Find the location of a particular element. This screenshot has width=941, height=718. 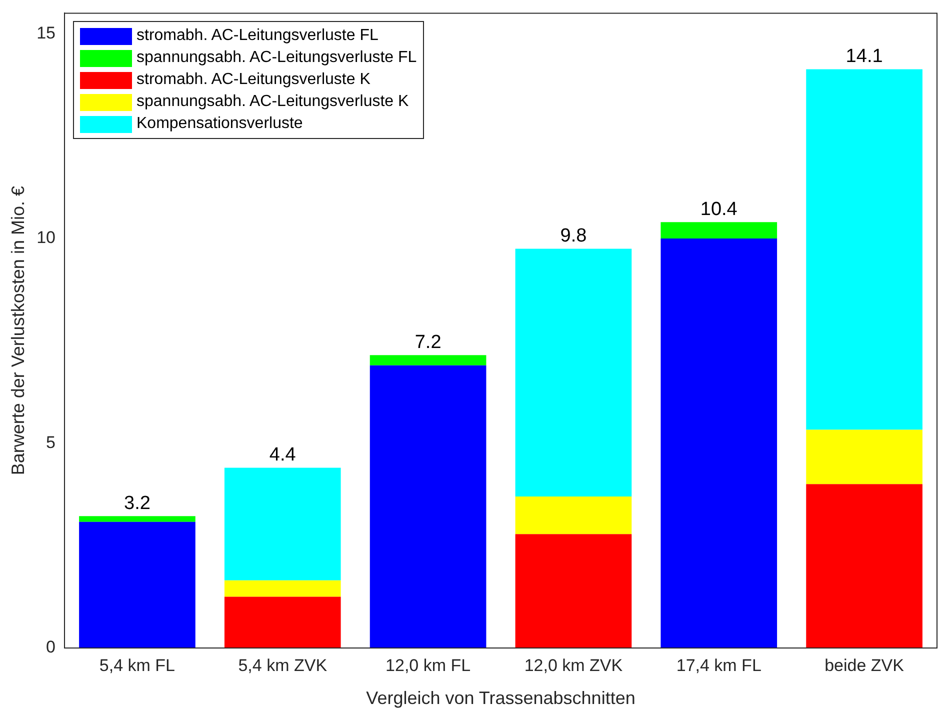

y-axis-title: Barwerte der Verlustkosten in Mio. € is located at coordinates (18, 331).